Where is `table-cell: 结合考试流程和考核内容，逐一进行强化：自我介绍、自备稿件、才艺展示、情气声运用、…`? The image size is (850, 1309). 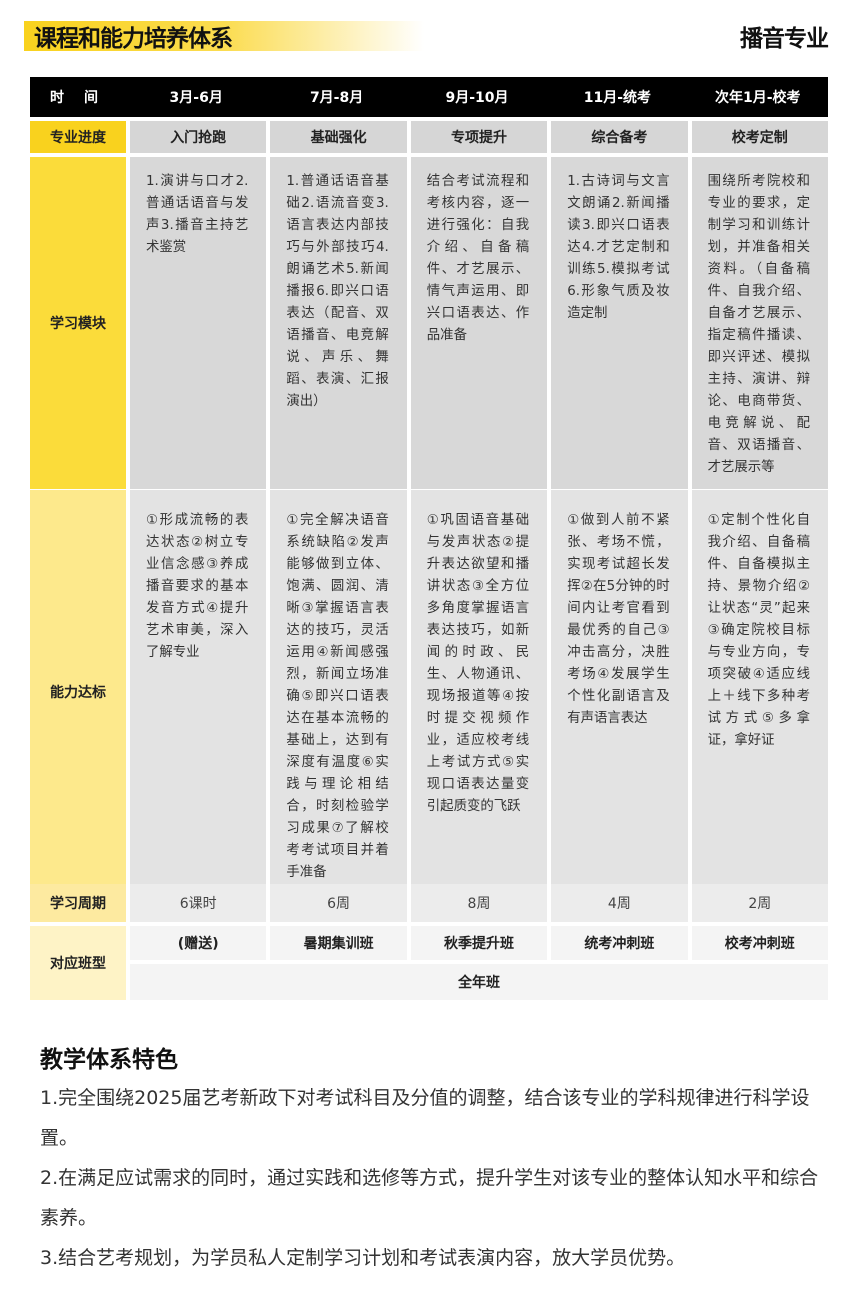
table-cell: 结合考试流程和考核内容，逐一进行强化：自我介绍、自备稿件、才艺展示、情气声运用、… is located at coordinates (479, 323).